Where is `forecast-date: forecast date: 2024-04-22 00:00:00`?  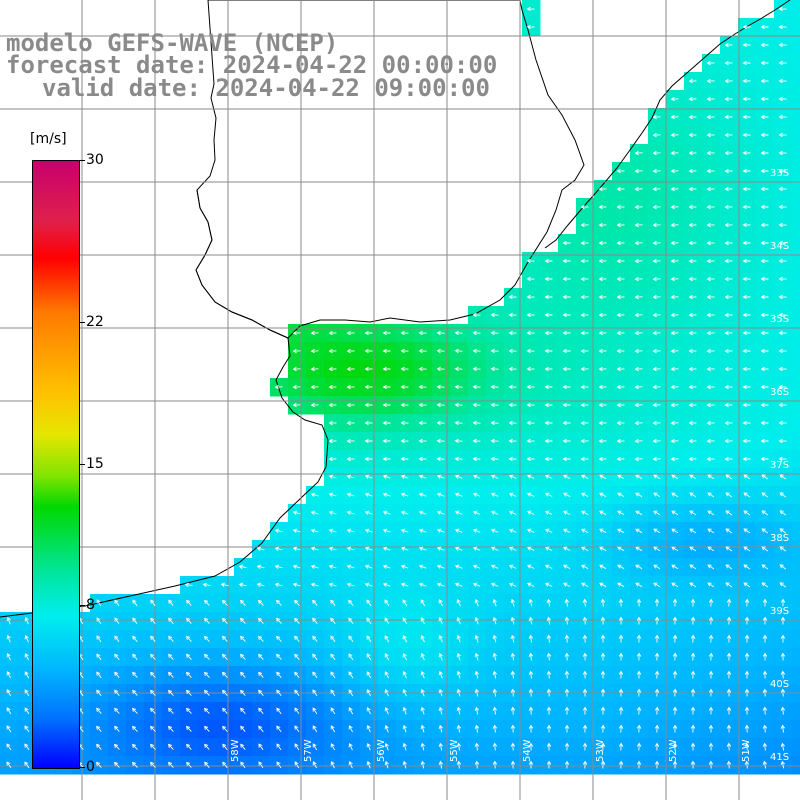 forecast-date: forecast date: 2024-04-22 00:00:00 is located at coordinates (252, 65).